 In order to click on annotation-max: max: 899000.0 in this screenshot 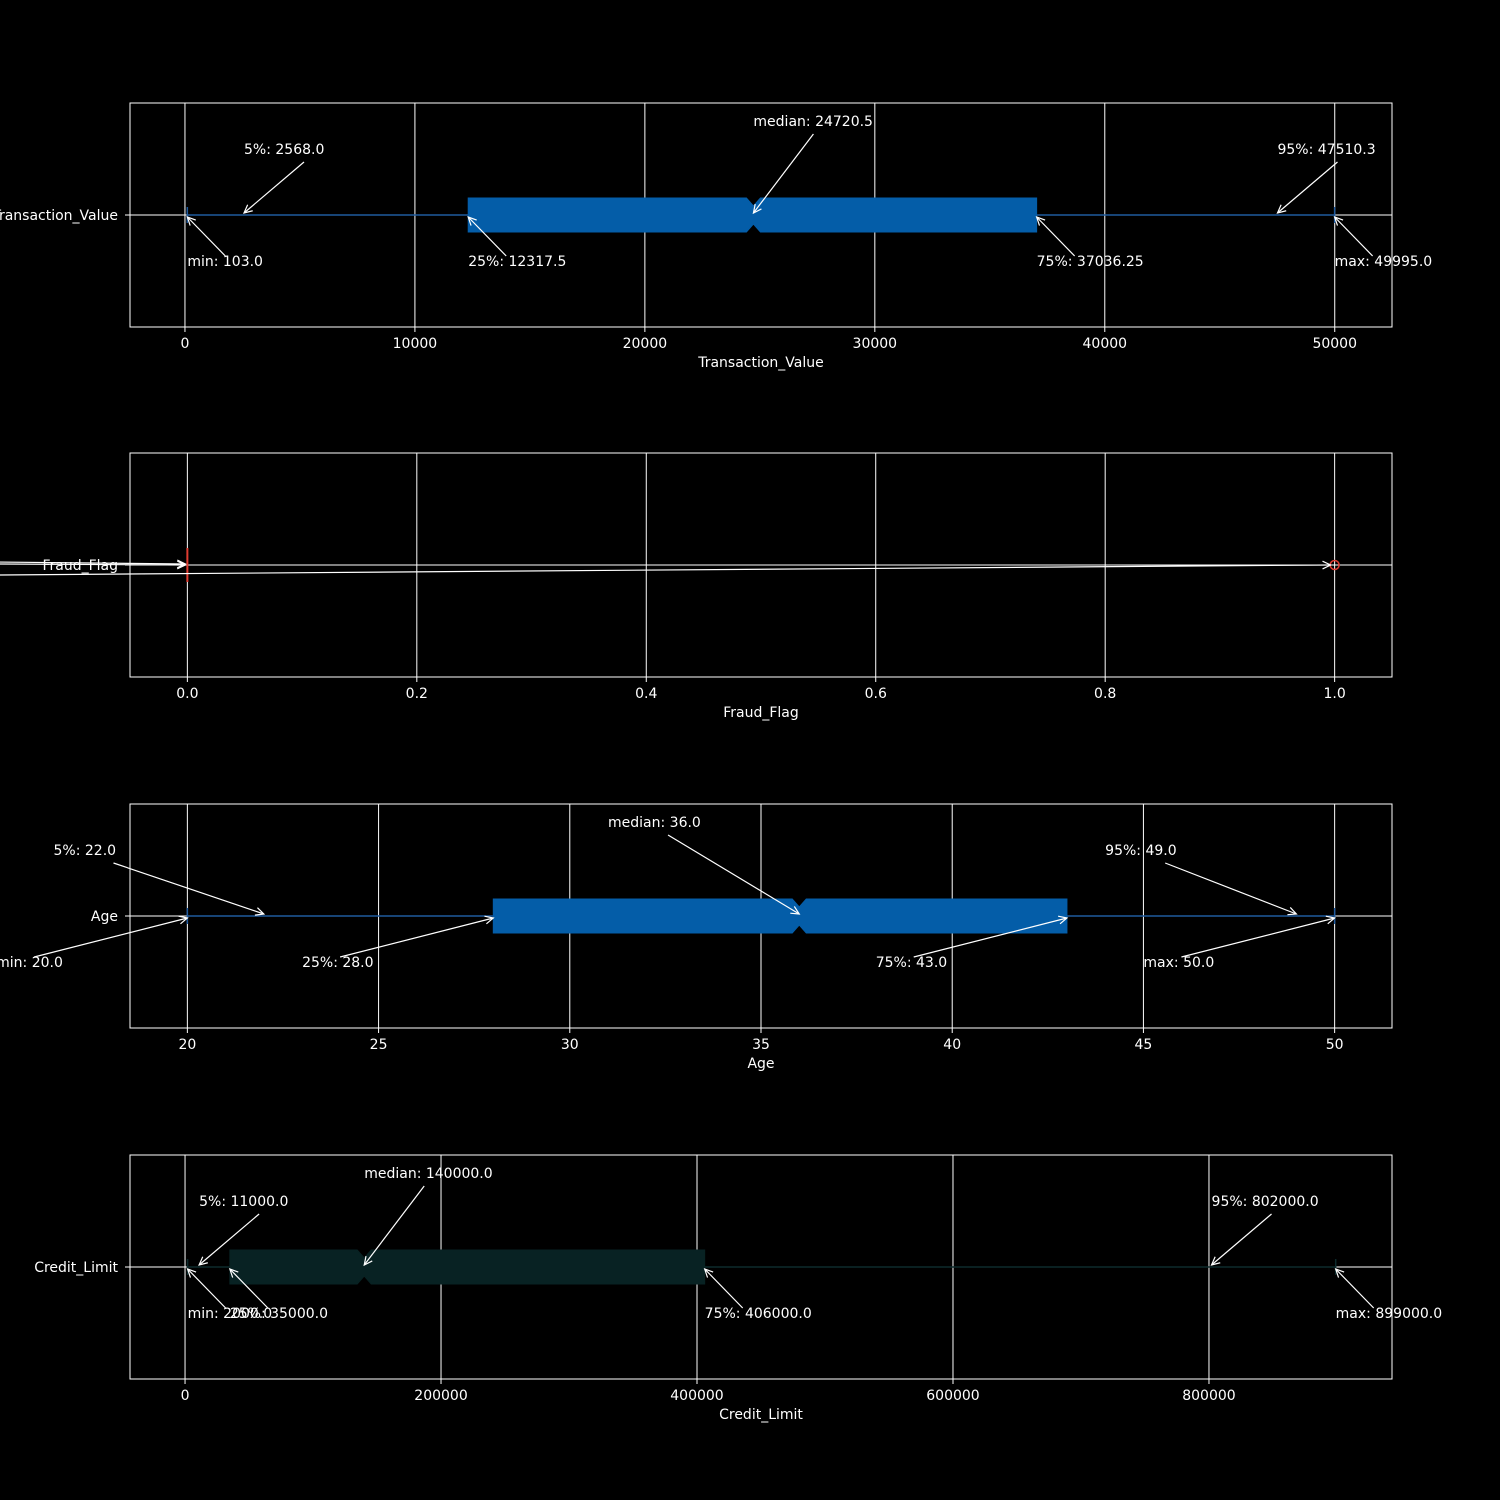, I will do `click(1389, 1314)`.